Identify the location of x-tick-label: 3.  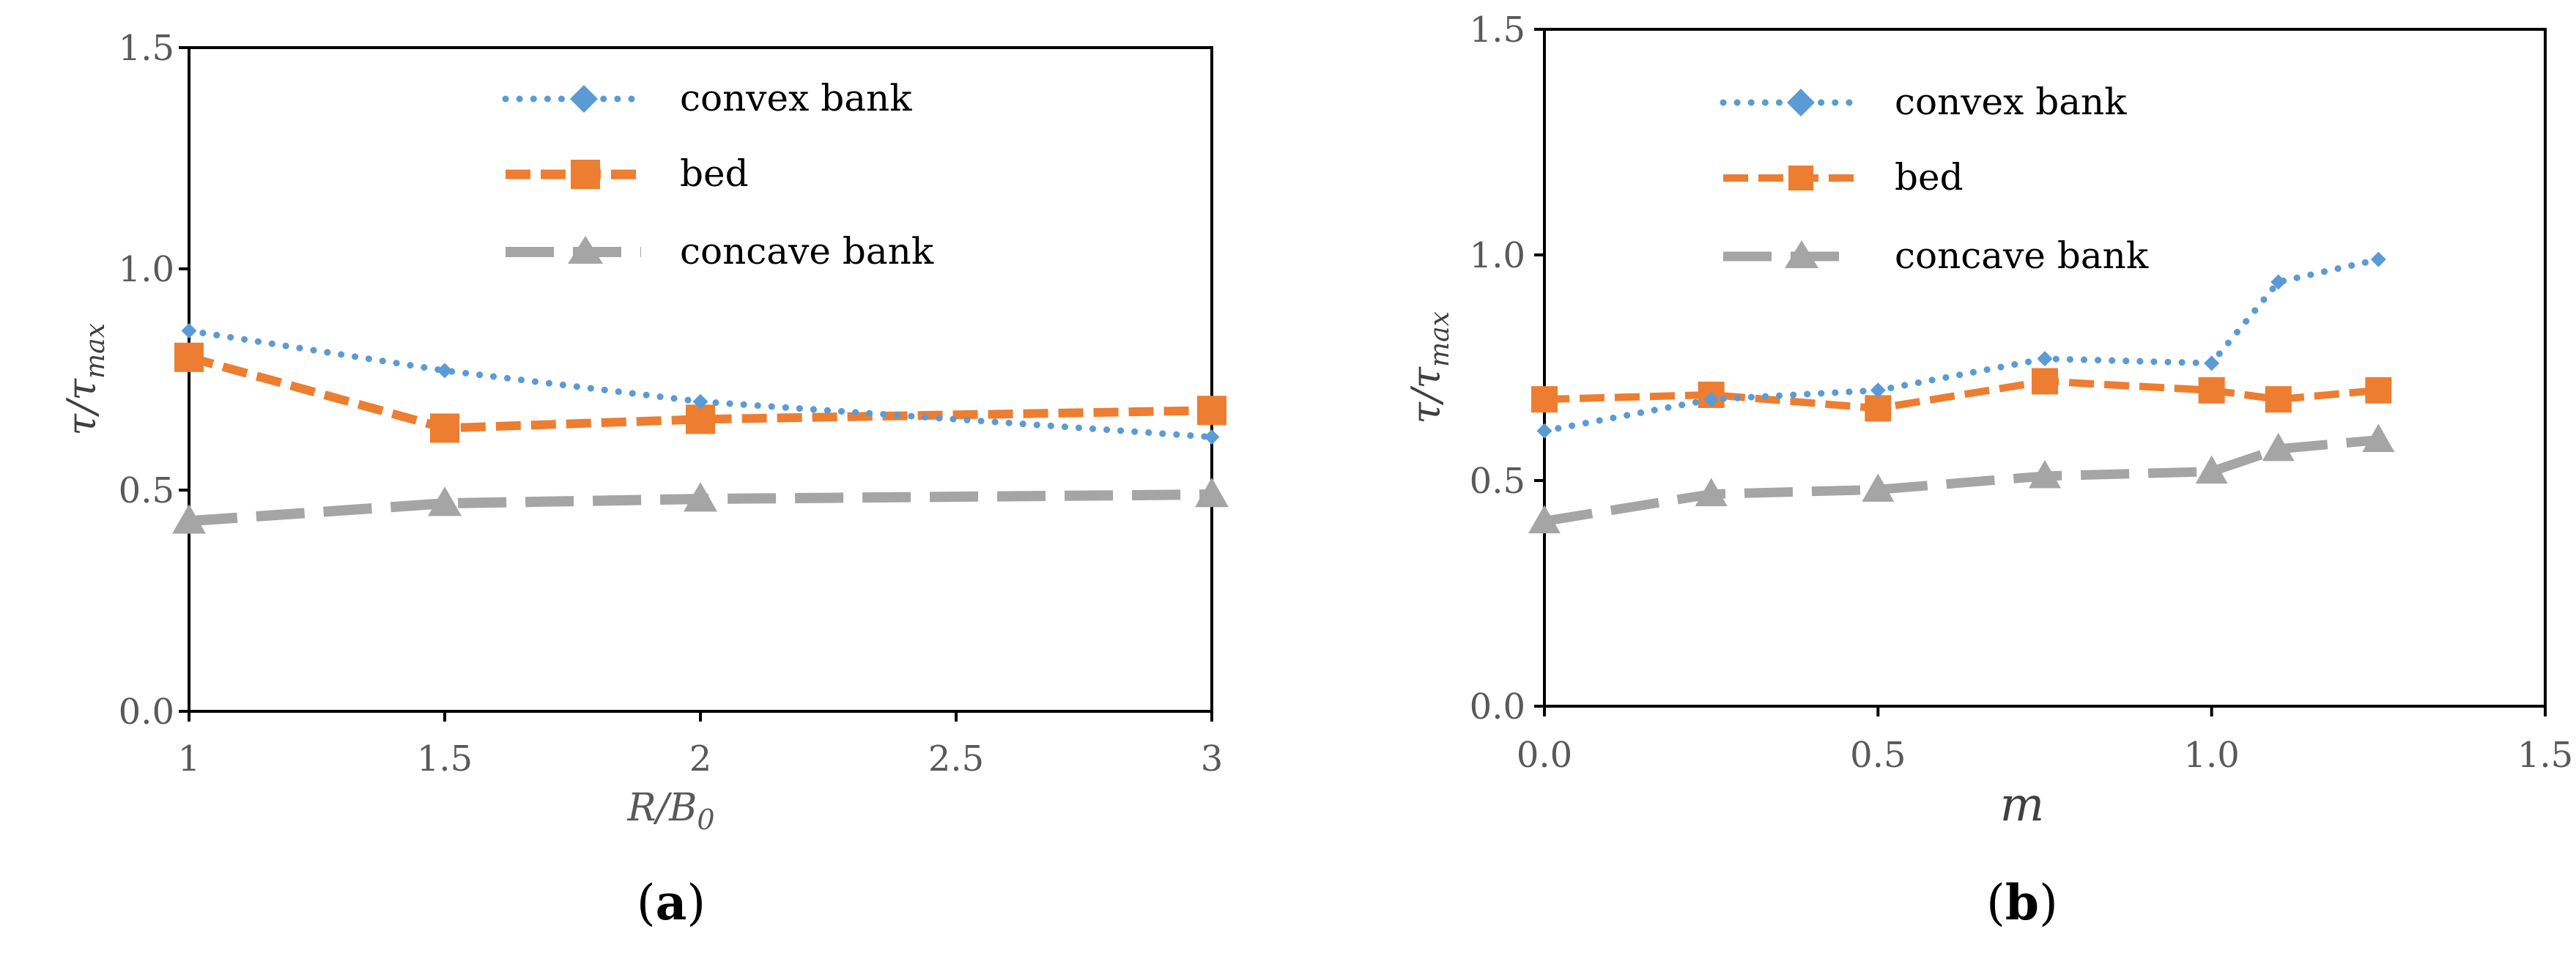
(1212, 758).